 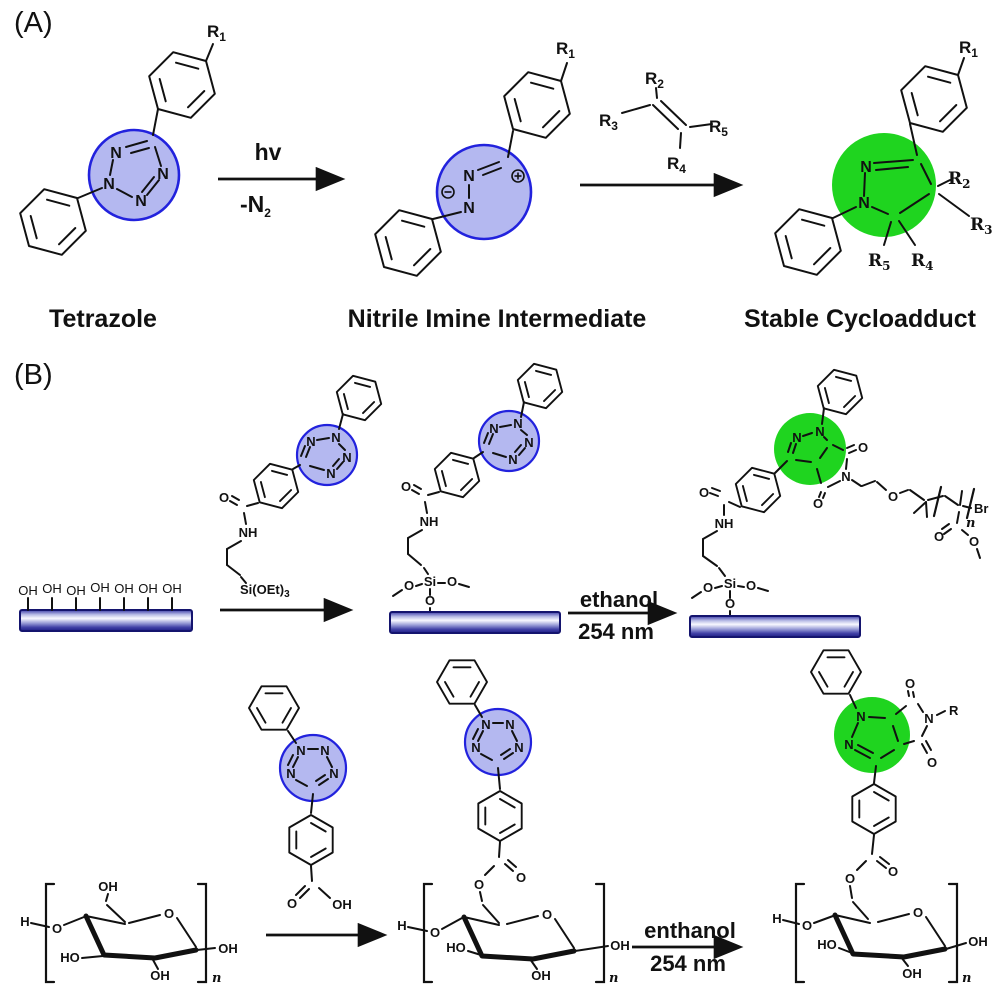 I want to click on functionalized-surface: N N N N O NH Si O O O, so click(x=476, y=498).